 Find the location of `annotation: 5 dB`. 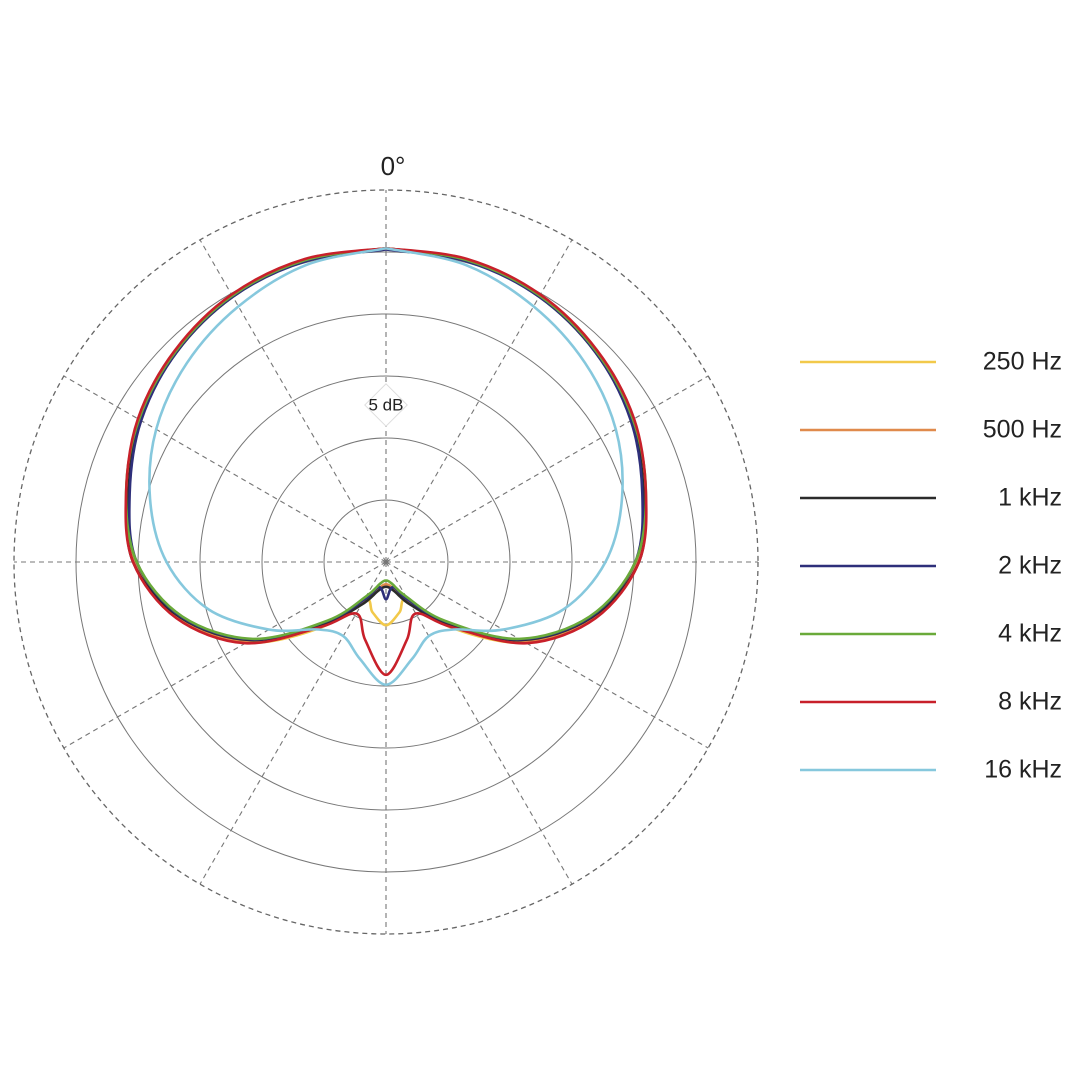

annotation: 5 dB is located at coordinates (386, 404).